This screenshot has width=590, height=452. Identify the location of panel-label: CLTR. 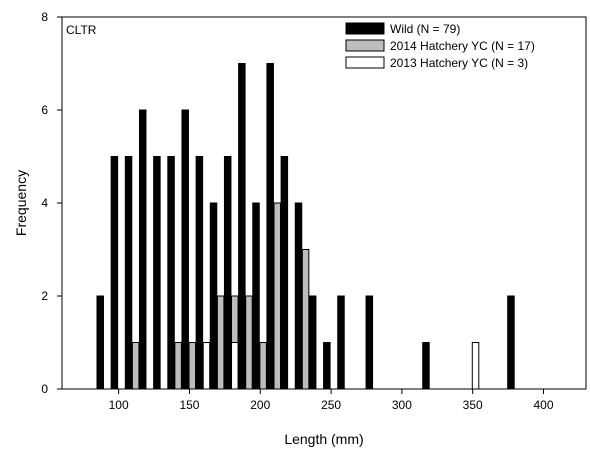
(81, 30).